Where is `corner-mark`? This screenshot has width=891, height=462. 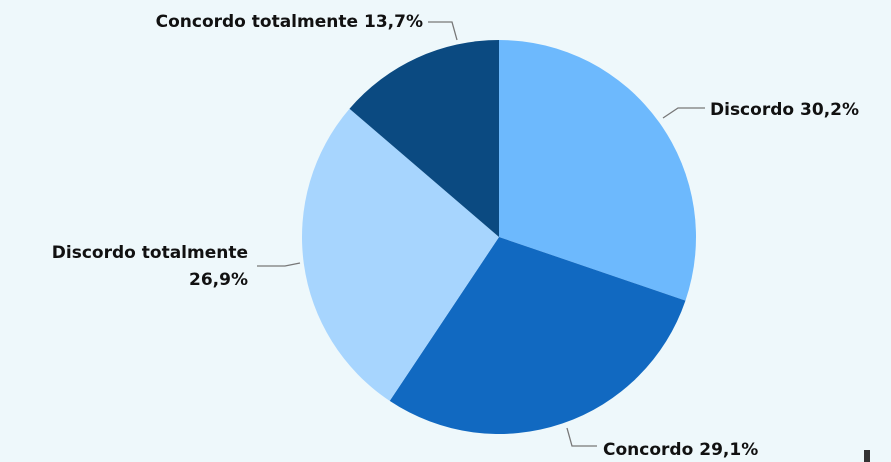 corner-mark is located at coordinates (867, 456).